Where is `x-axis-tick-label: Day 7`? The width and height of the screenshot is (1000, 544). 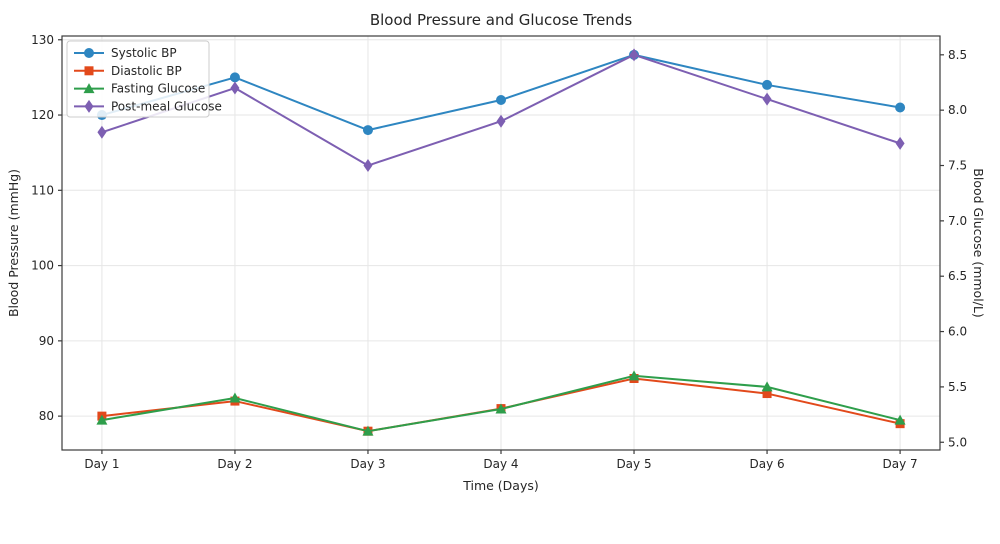
x-axis-tick-label: Day 7 is located at coordinates (900, 464).